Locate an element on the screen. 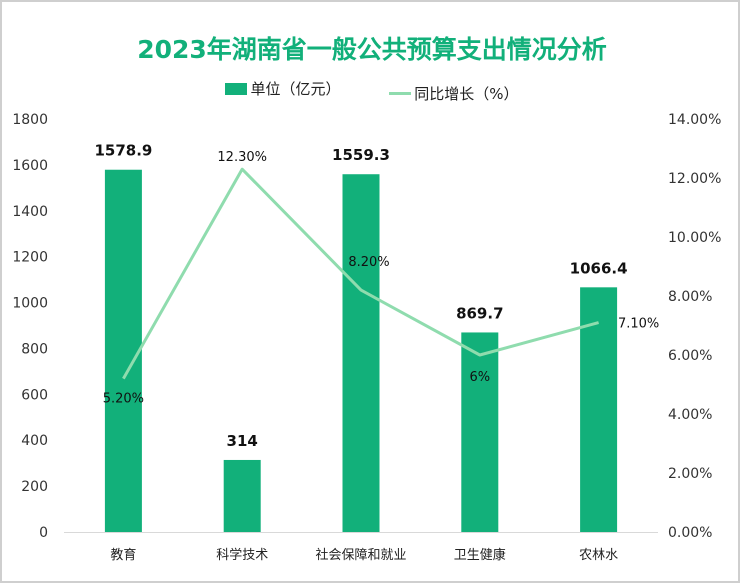 The height and width of the screenshot is (583, 740). line-data-label: 6% is located at coordinates (479, 377).